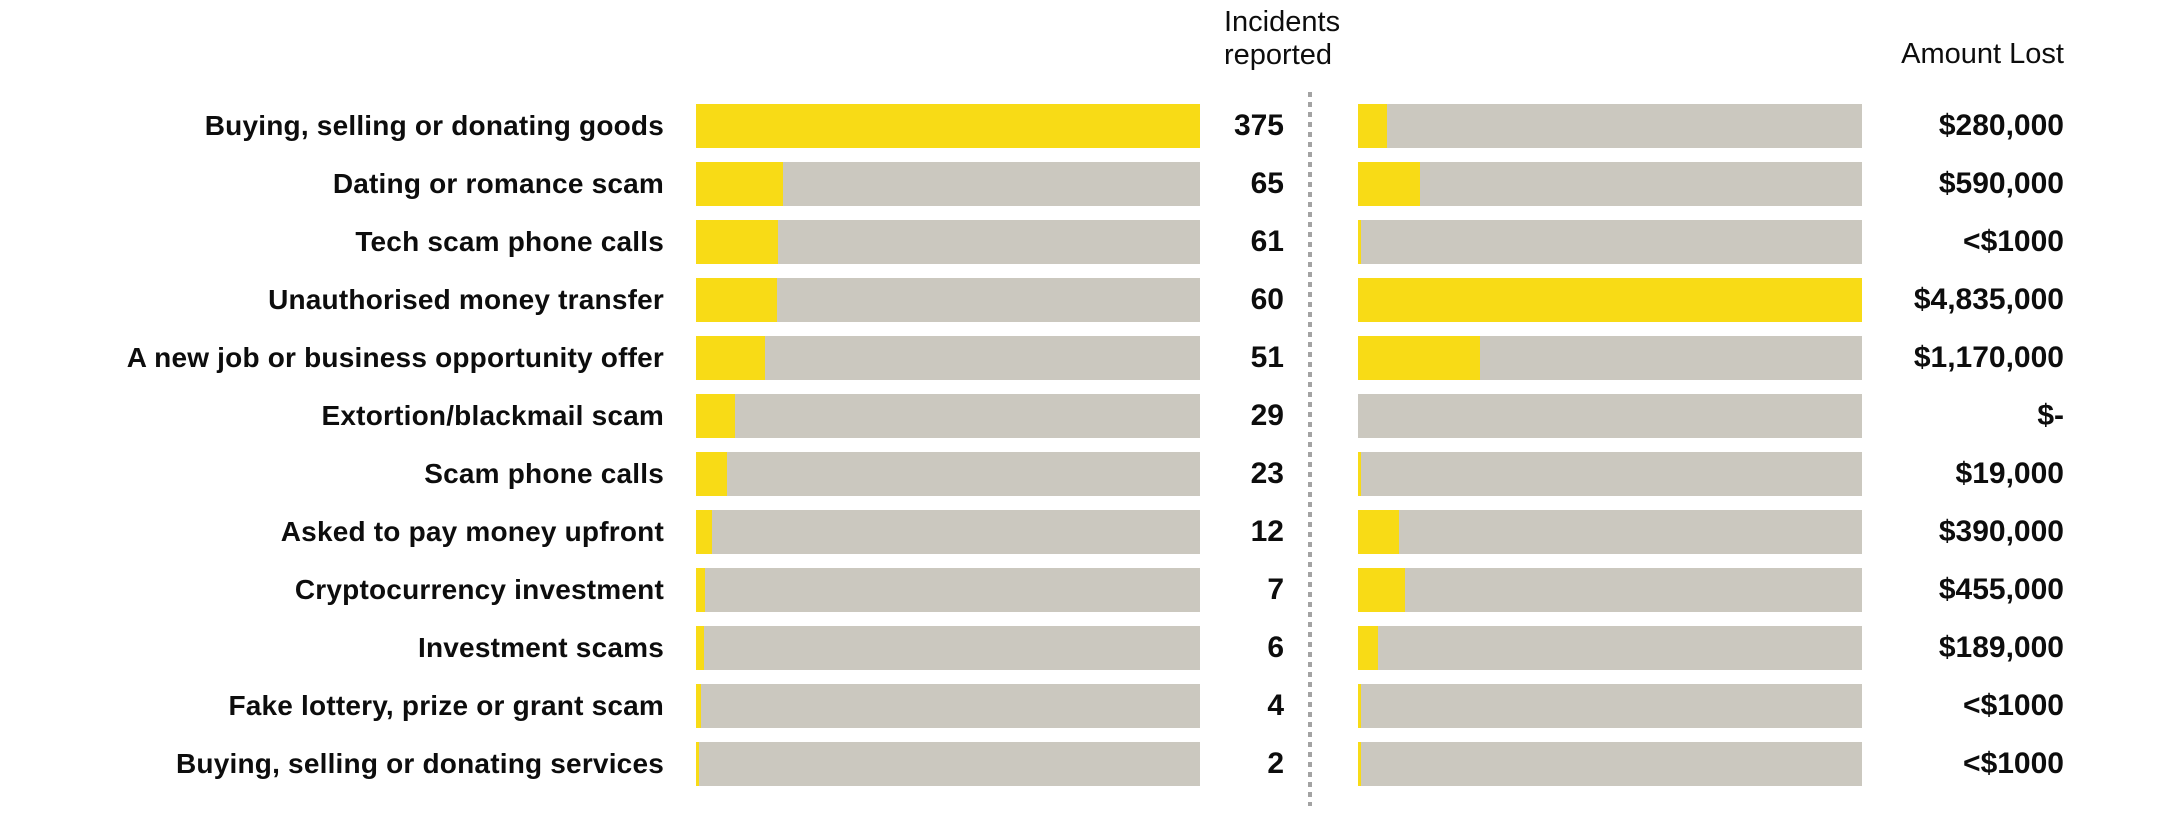 This screenshot has height=836, width=2163. Describe the element at coordinates (1275, 763) in the screenshot. I see `incidents-value: 2` at that location.